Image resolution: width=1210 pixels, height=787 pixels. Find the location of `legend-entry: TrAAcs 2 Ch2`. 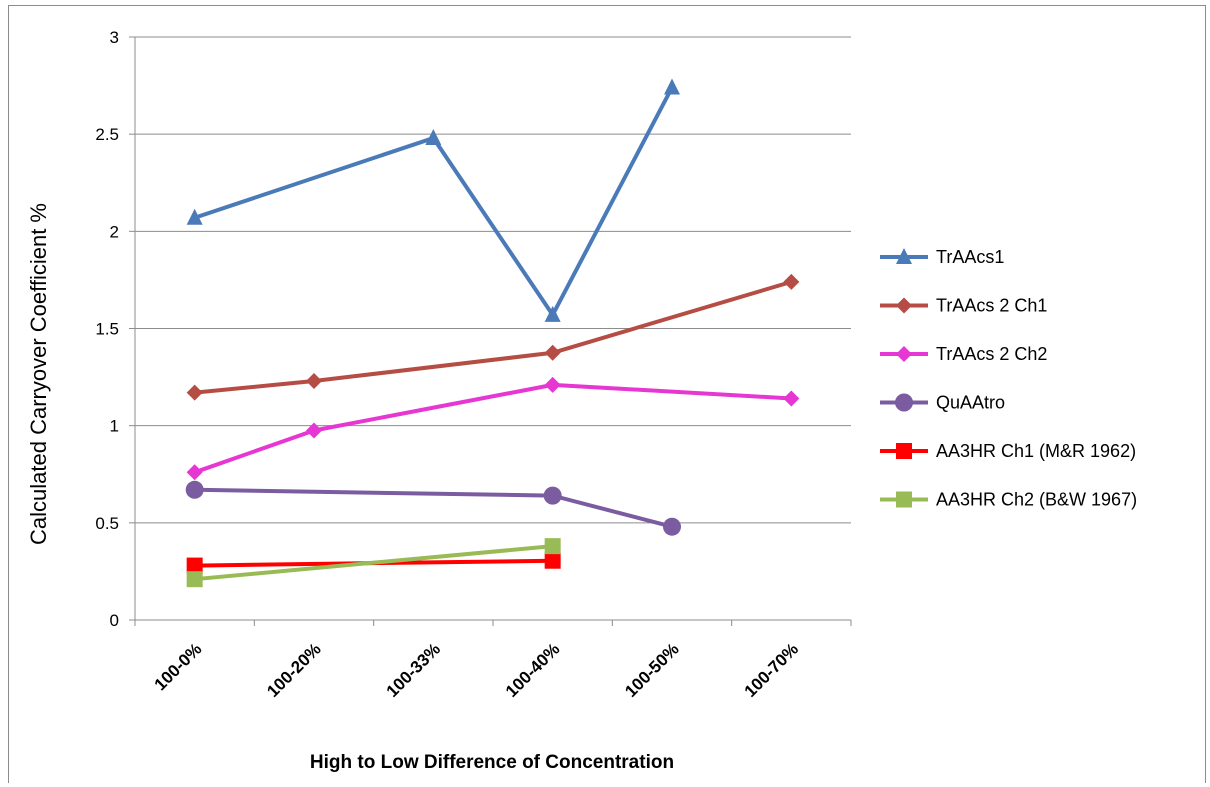

legend-entry: TrAAcs 2 Ch2 is located at coordinates (963, 354).